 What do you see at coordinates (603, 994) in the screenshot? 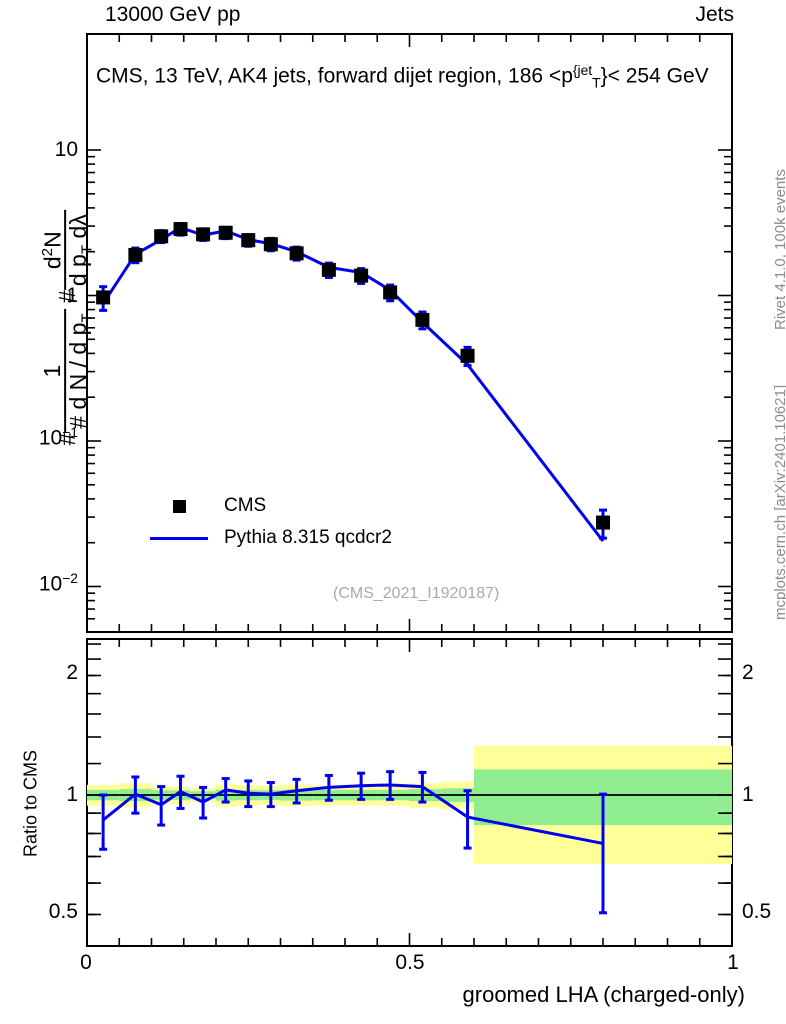
I see `x-axis-label: groomed LHA (charged-only)` at bounding box center [603, 994].